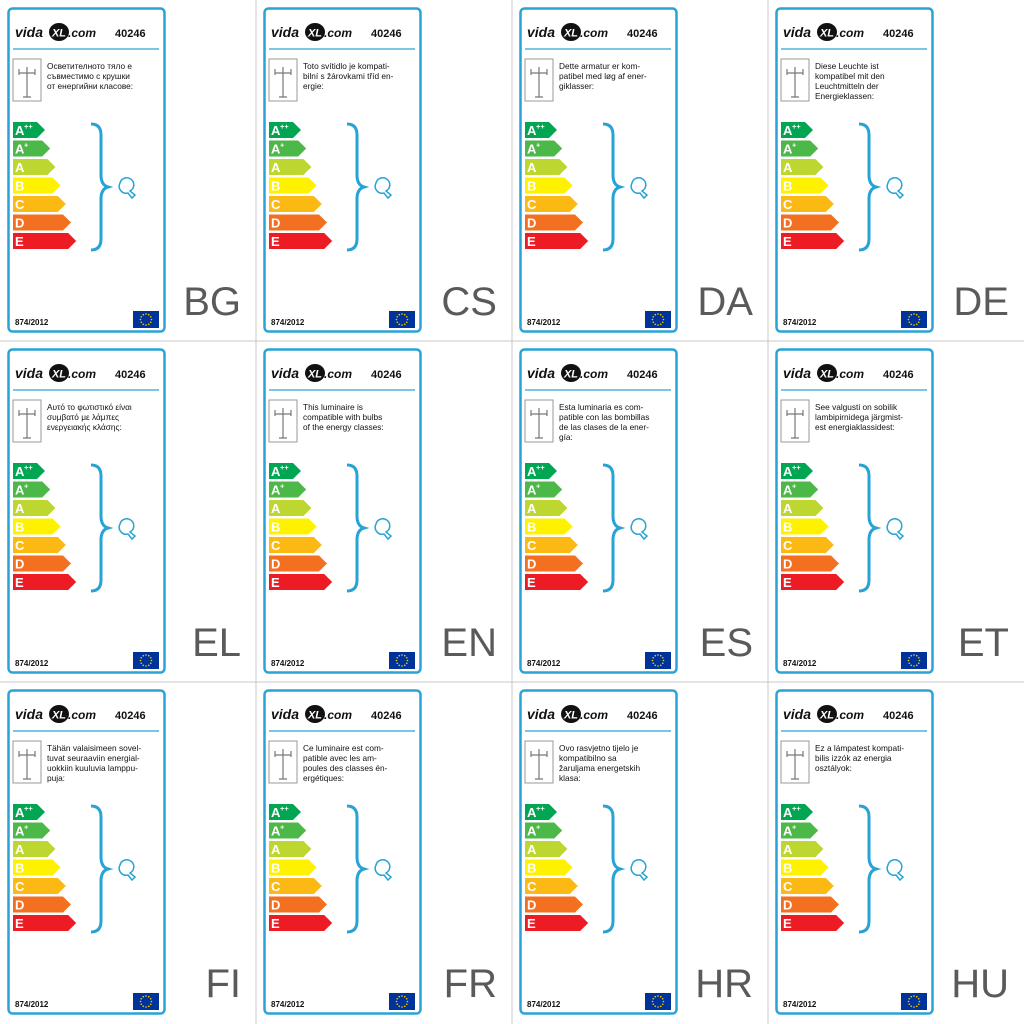  Describe the element at coordinates (724, 984) in the screenshot. I see `language-code: HR` at that location.